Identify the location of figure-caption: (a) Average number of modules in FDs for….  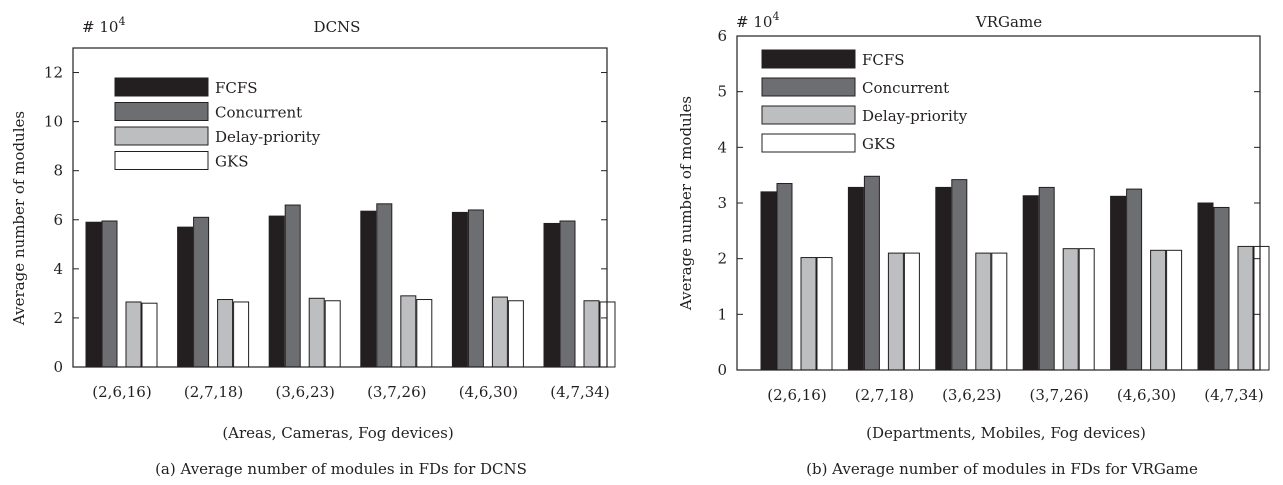
(341, 469).